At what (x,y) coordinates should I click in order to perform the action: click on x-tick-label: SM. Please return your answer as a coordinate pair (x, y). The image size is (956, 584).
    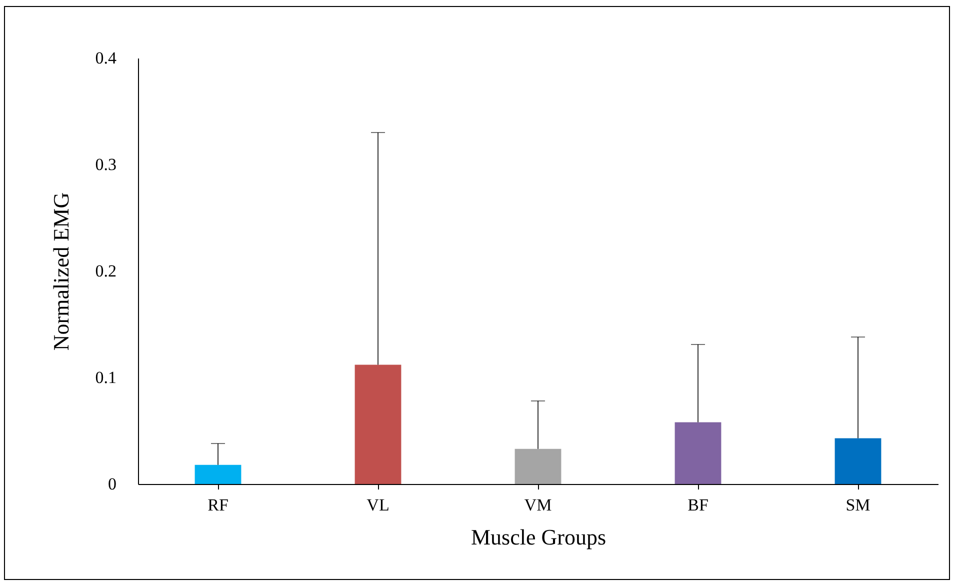
    Looking at the image, I should click on (858, 505).